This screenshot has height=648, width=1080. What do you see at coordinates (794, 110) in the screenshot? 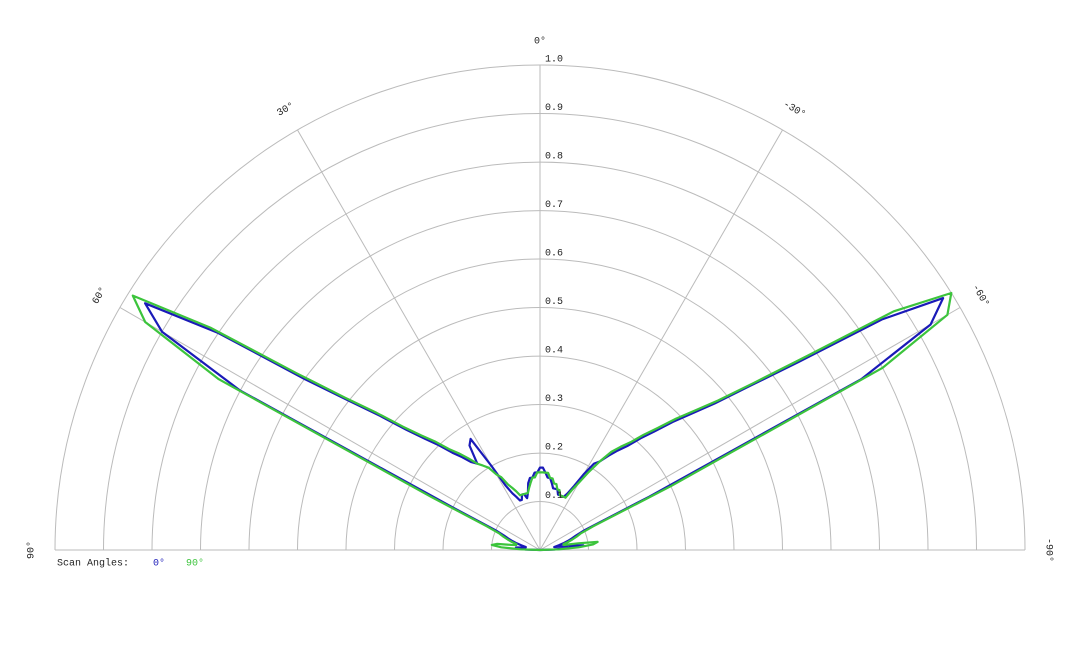
I see `theta-tick-label: -30°` at bounding box center [794, 110].